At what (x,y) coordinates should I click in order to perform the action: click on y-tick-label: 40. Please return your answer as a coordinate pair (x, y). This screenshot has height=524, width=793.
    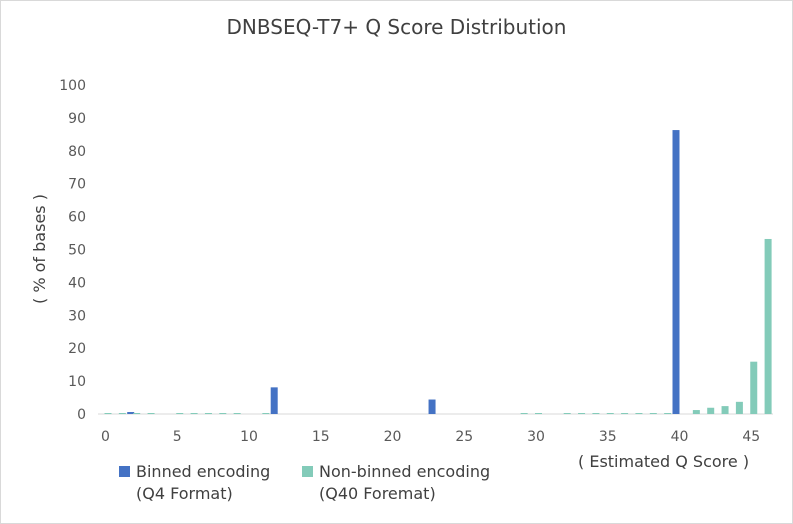
    Looking at the image, I should click on (77, 283).